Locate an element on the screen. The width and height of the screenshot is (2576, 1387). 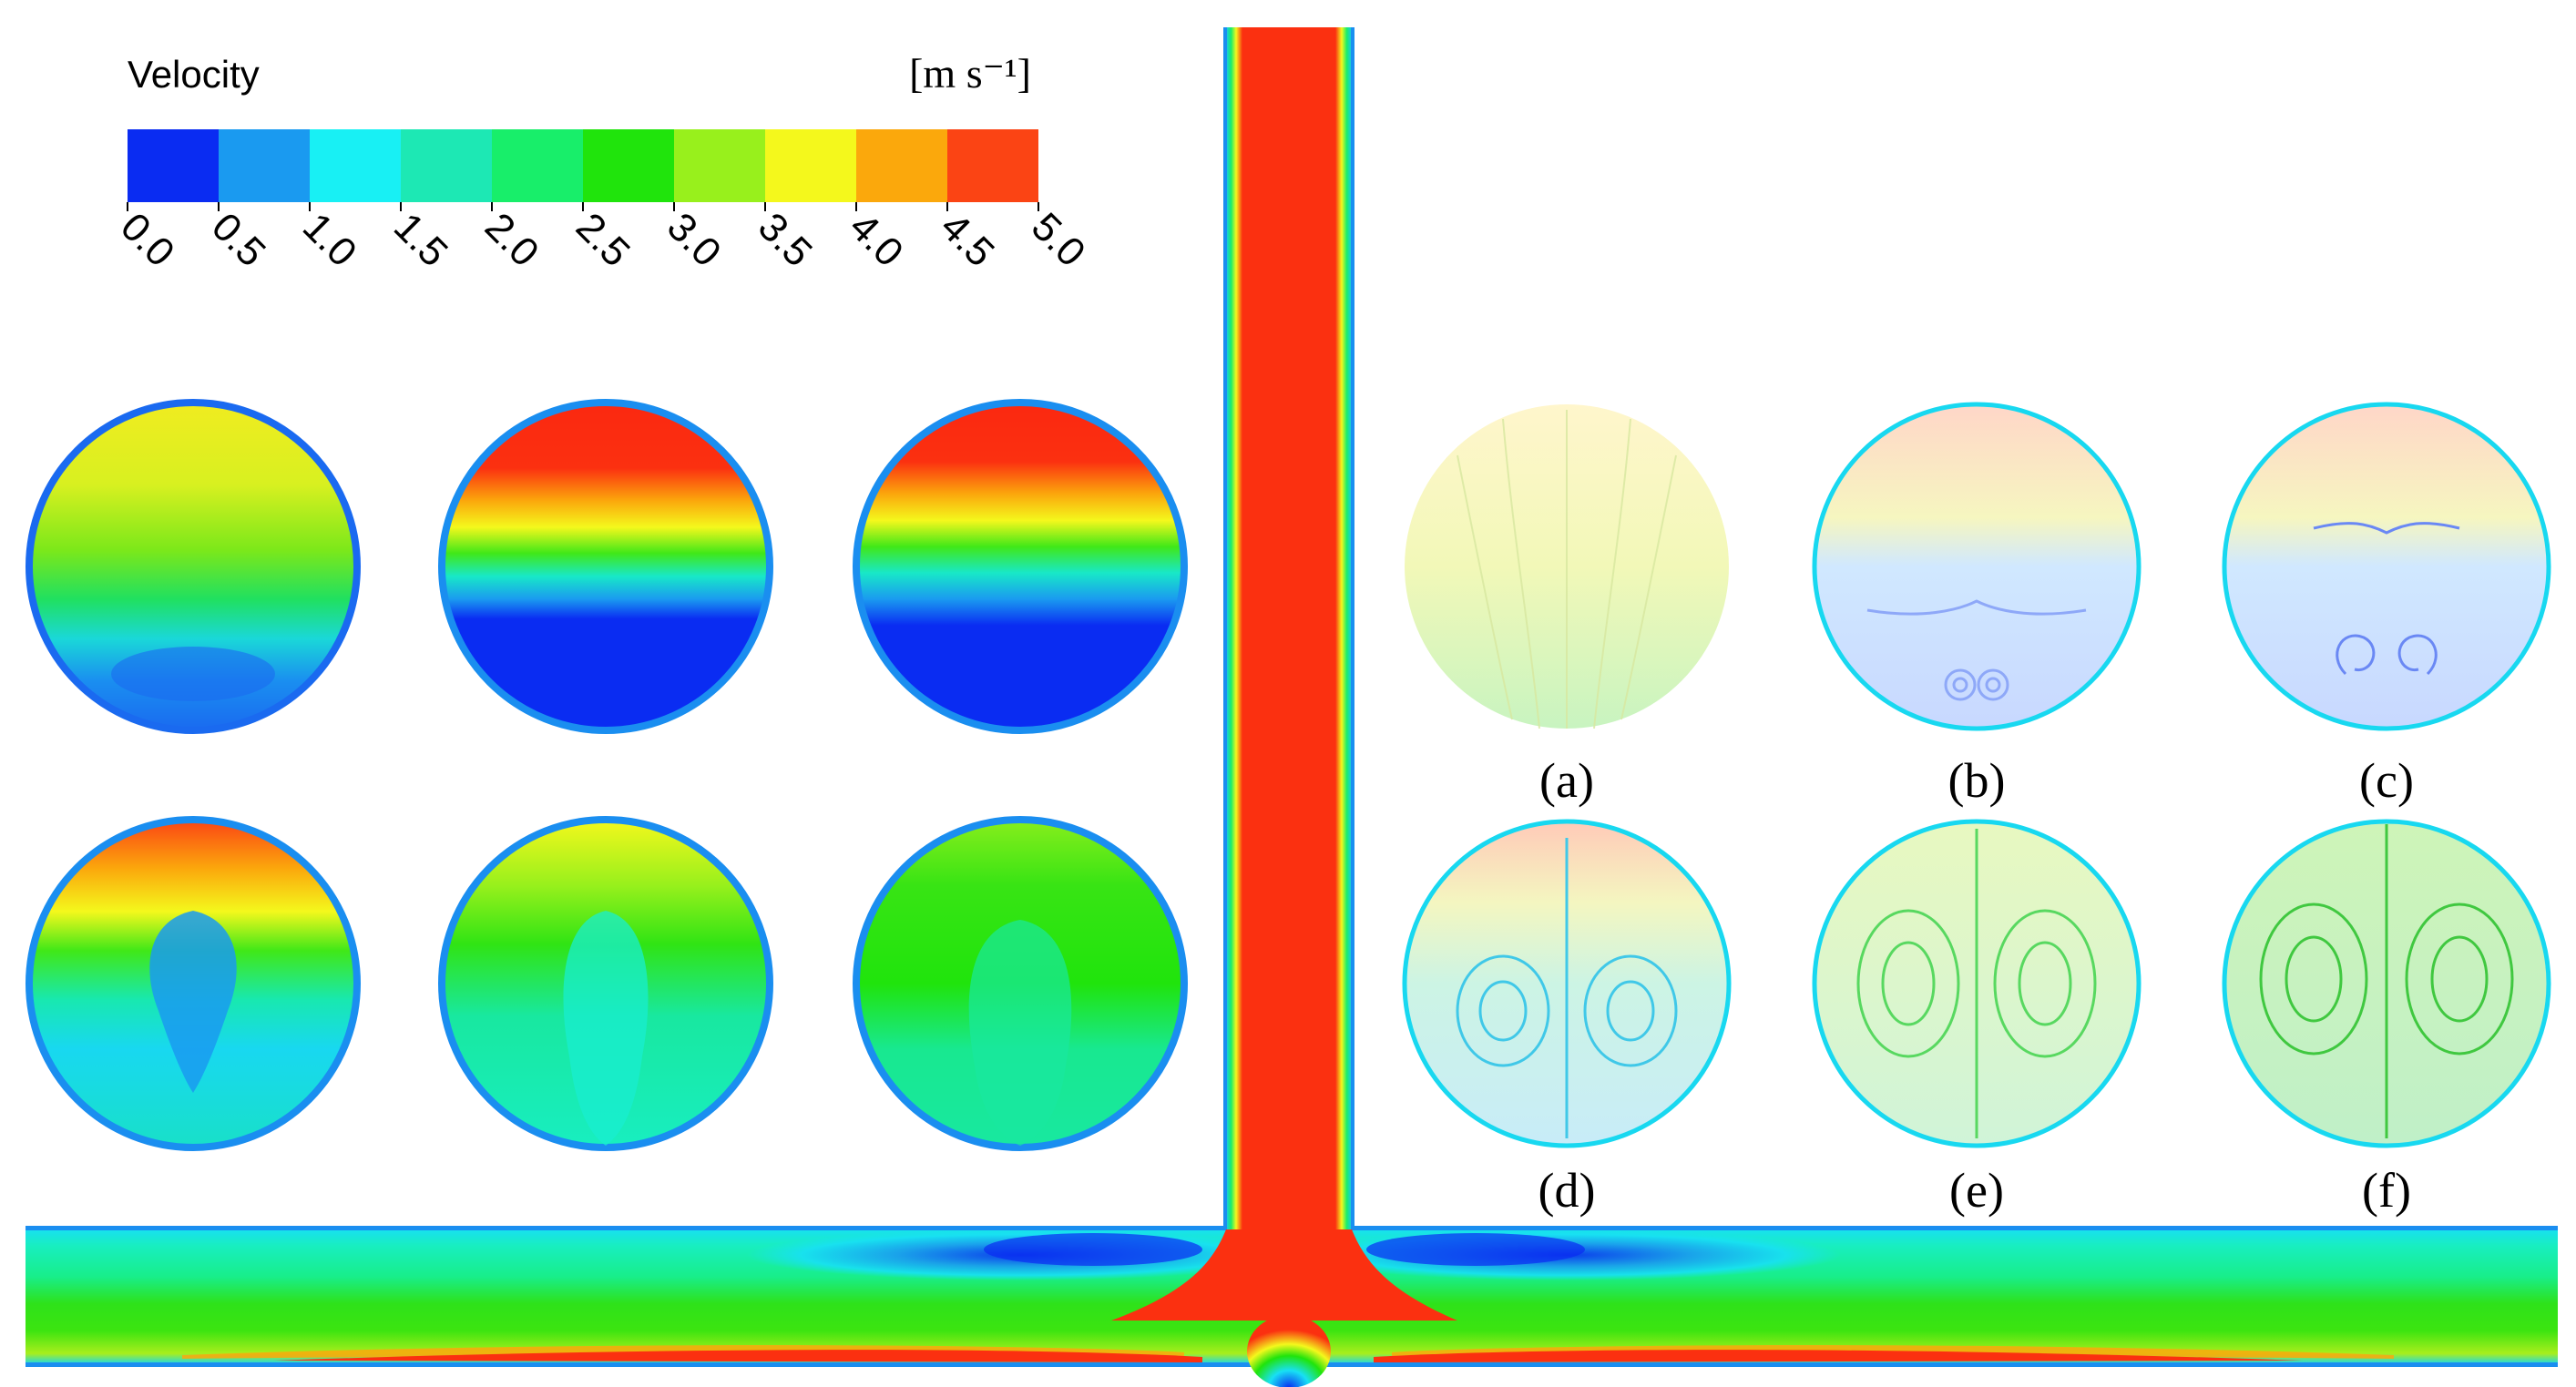
colorbar-tick-label: 5.0 is located at coordinates (1058, 239).